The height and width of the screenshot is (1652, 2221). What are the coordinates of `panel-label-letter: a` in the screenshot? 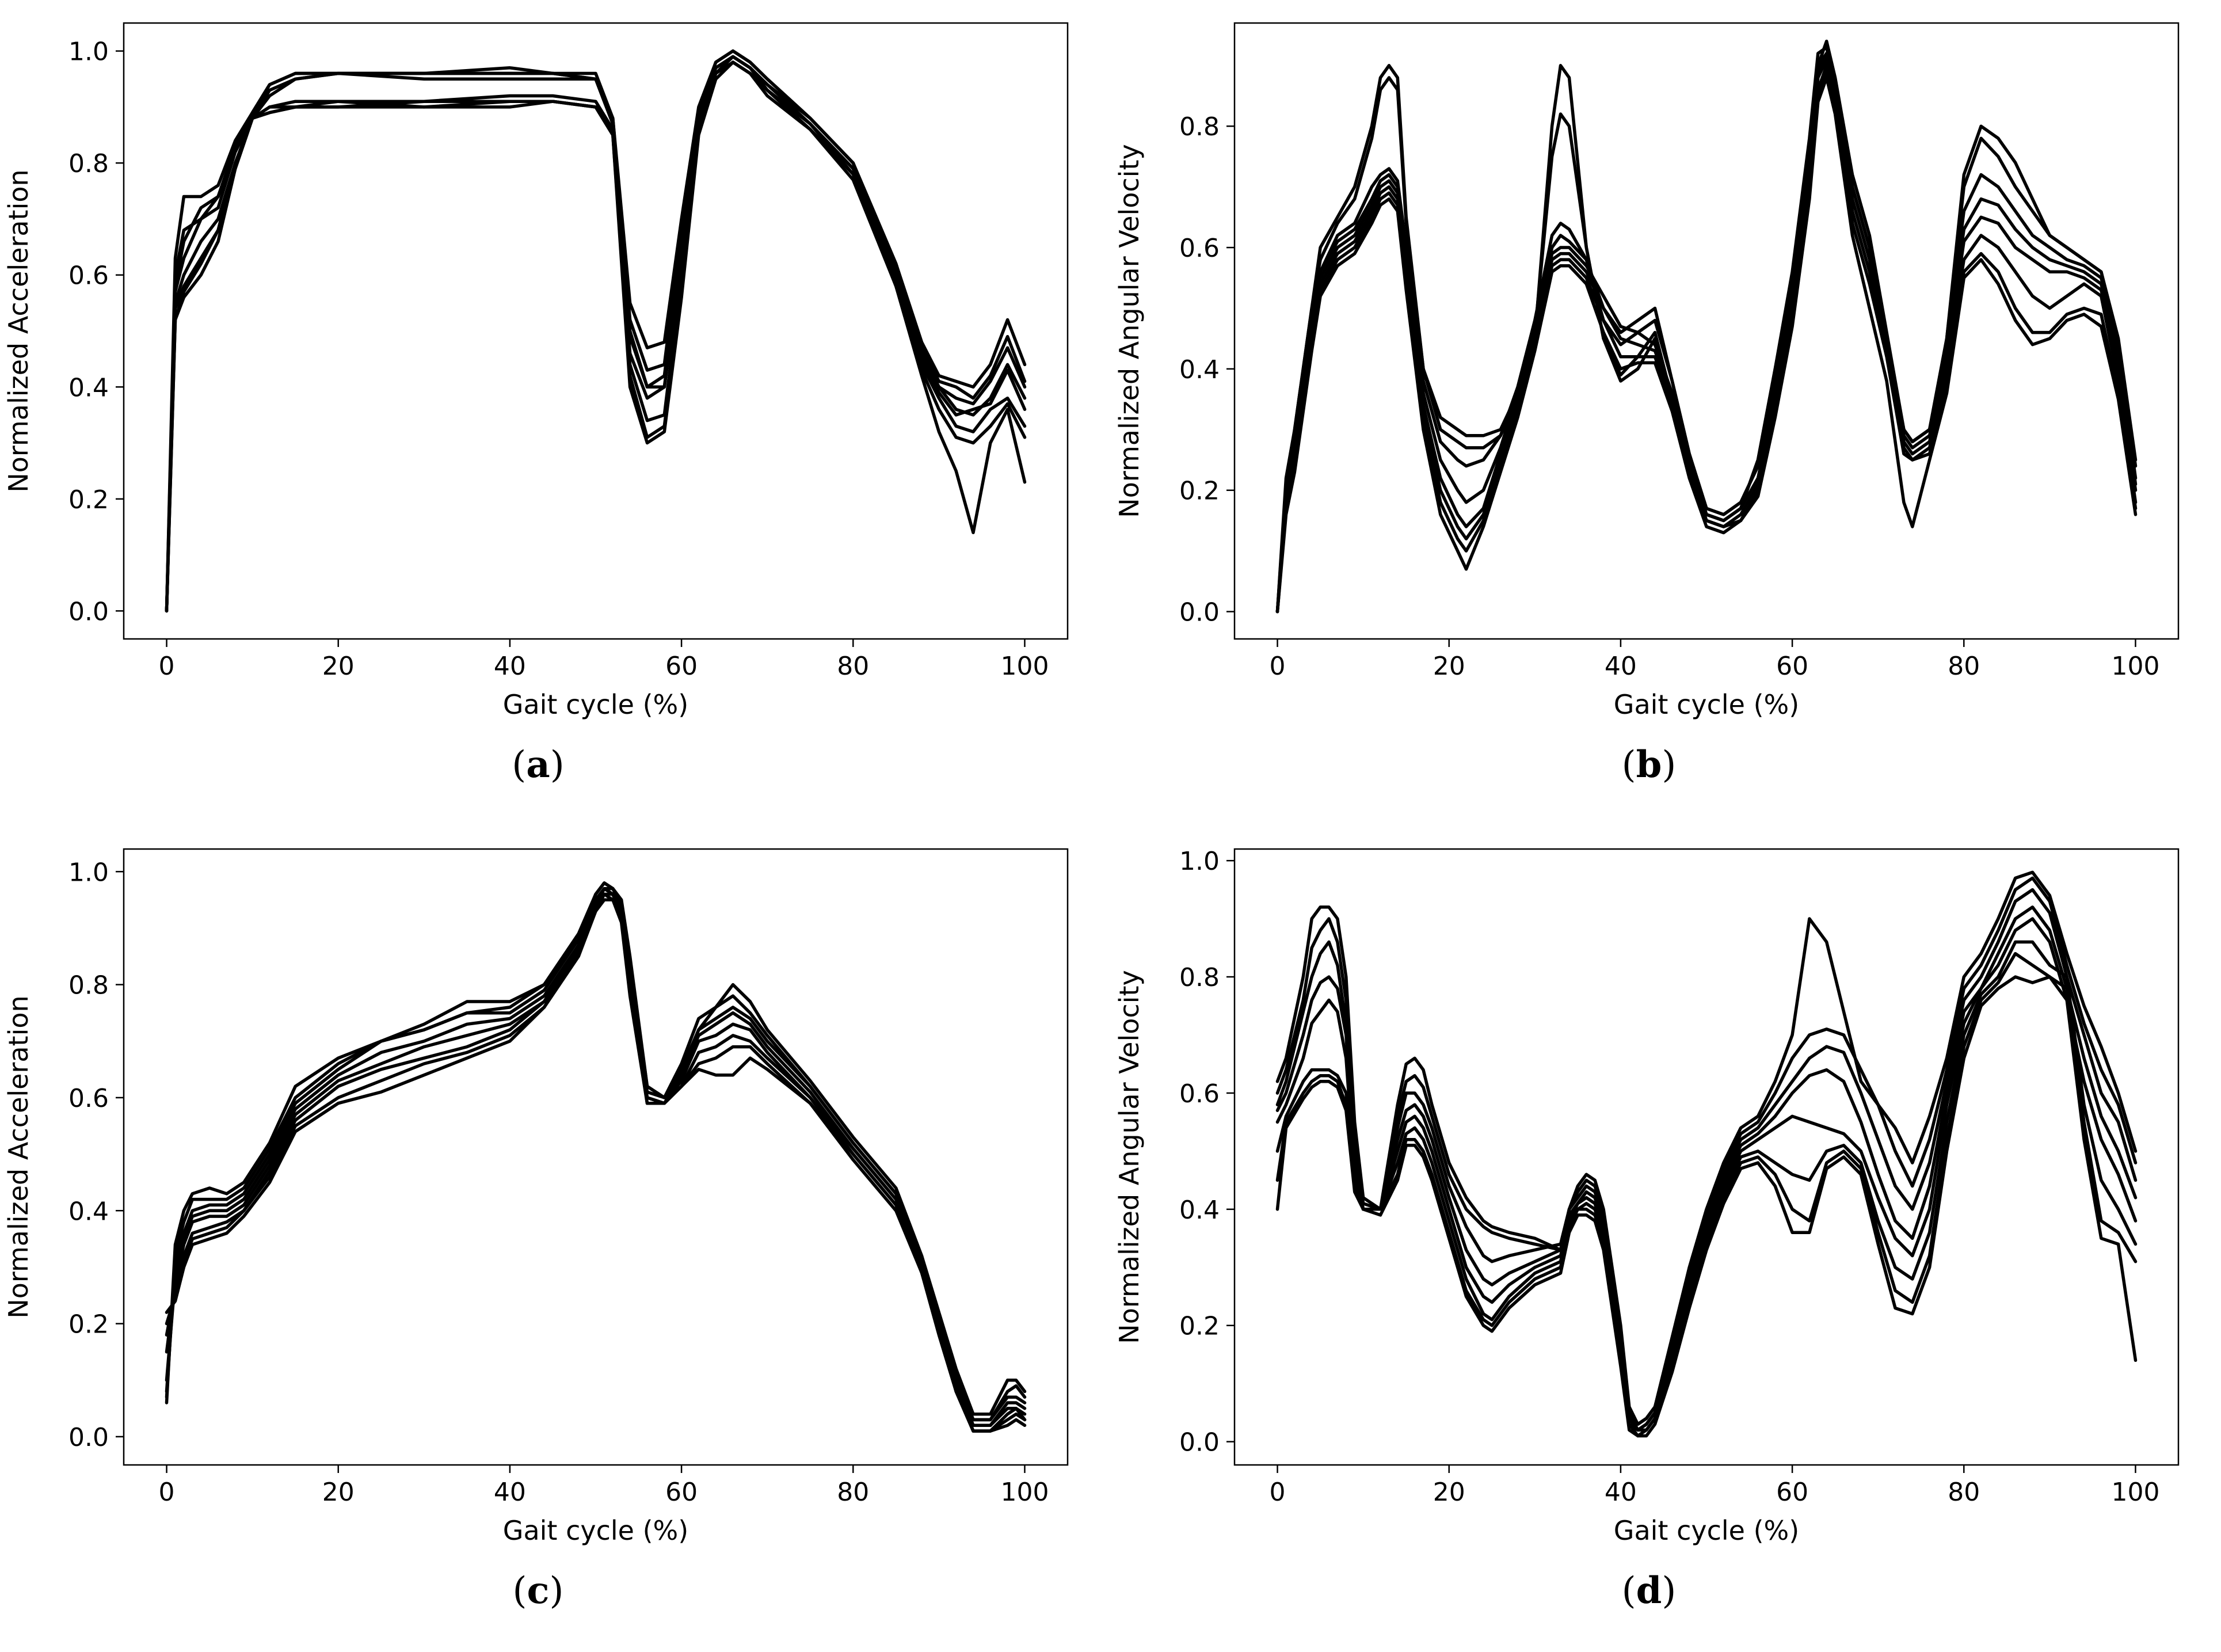 It's located at (538, 764).